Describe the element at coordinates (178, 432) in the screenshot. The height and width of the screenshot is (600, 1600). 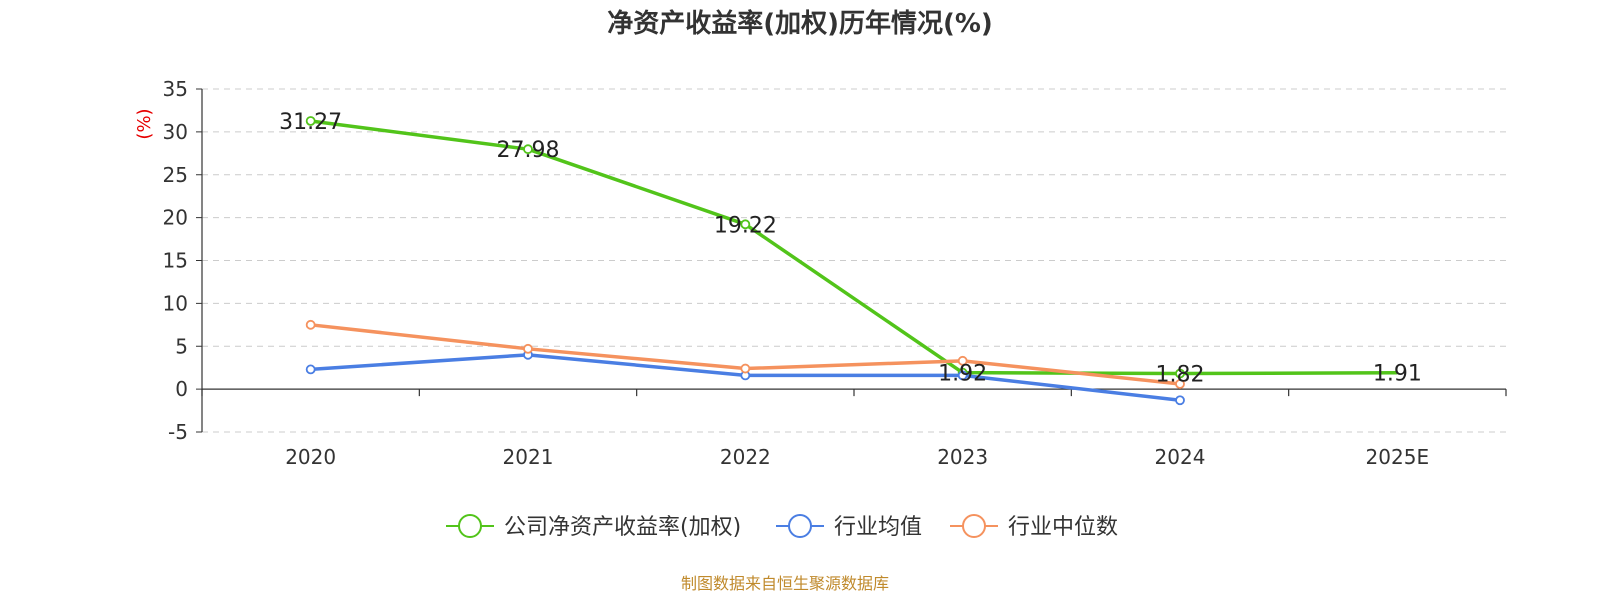
I see `y-tick-label: -5` at that location.